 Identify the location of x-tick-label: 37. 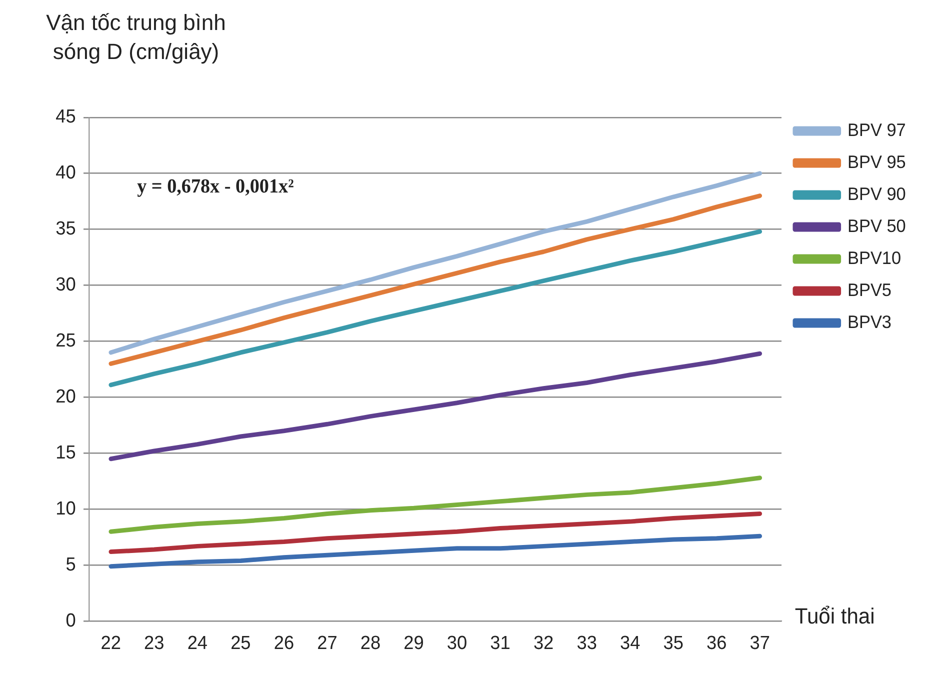
(760, 642).